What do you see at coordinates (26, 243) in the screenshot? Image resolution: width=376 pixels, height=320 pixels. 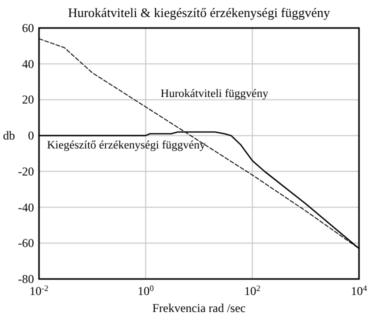 I see `y-tick-label: -60` at bounding box center [26, 243].